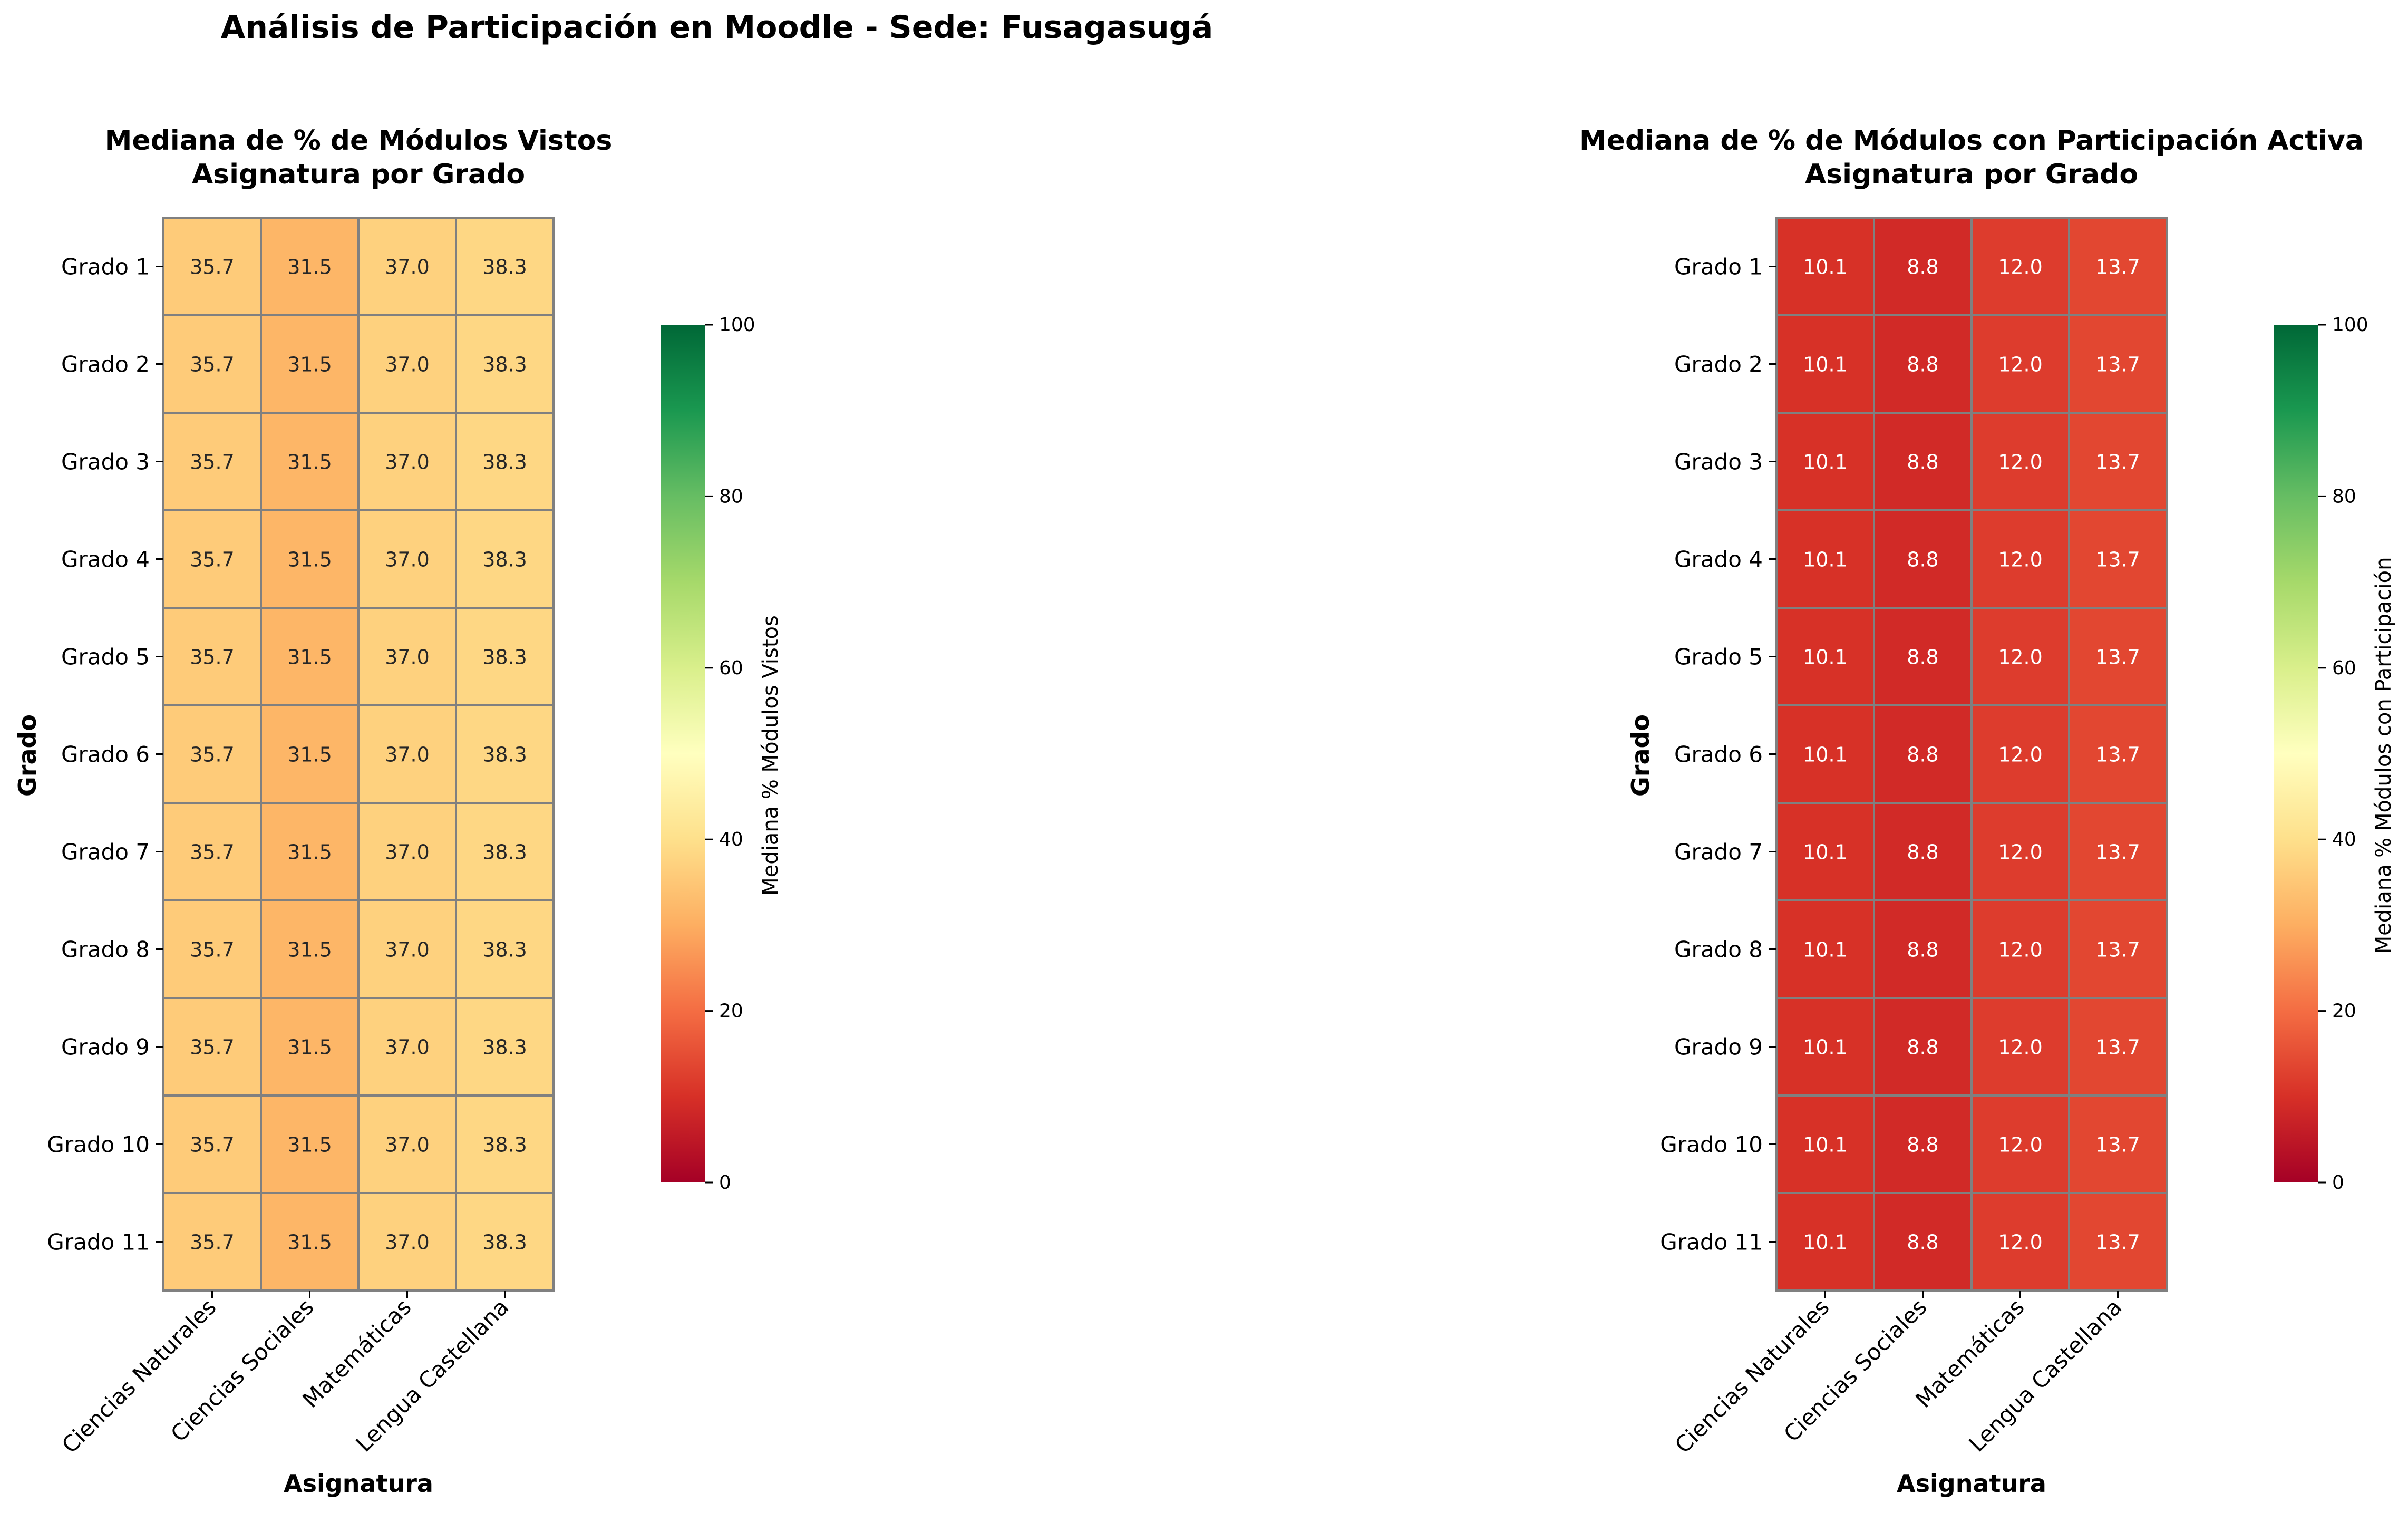 The image size is (2408, 1513). Describe the element at coordinates (105, 852) in the screenshot. I see `y-tick-label: Grado 7` at that location.